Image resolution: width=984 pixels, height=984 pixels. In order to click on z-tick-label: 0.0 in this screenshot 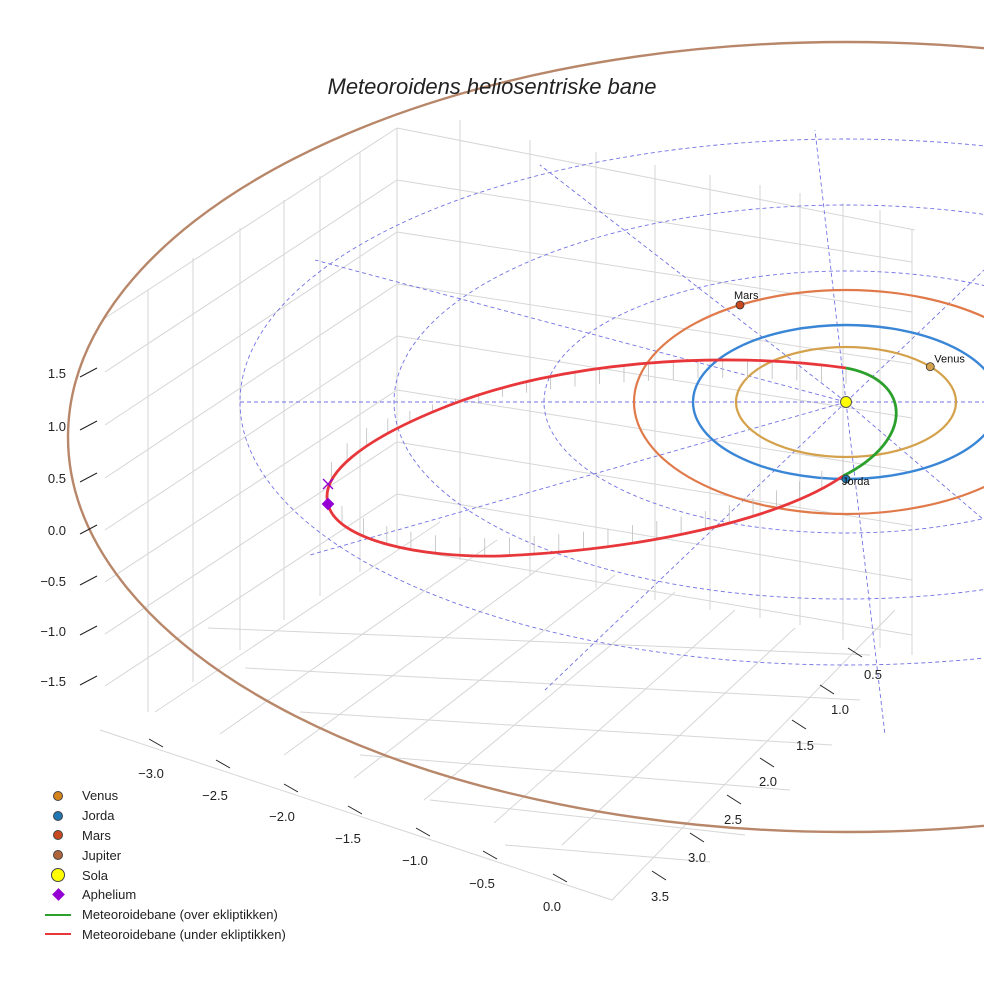, I will do `click(57, 530)`.